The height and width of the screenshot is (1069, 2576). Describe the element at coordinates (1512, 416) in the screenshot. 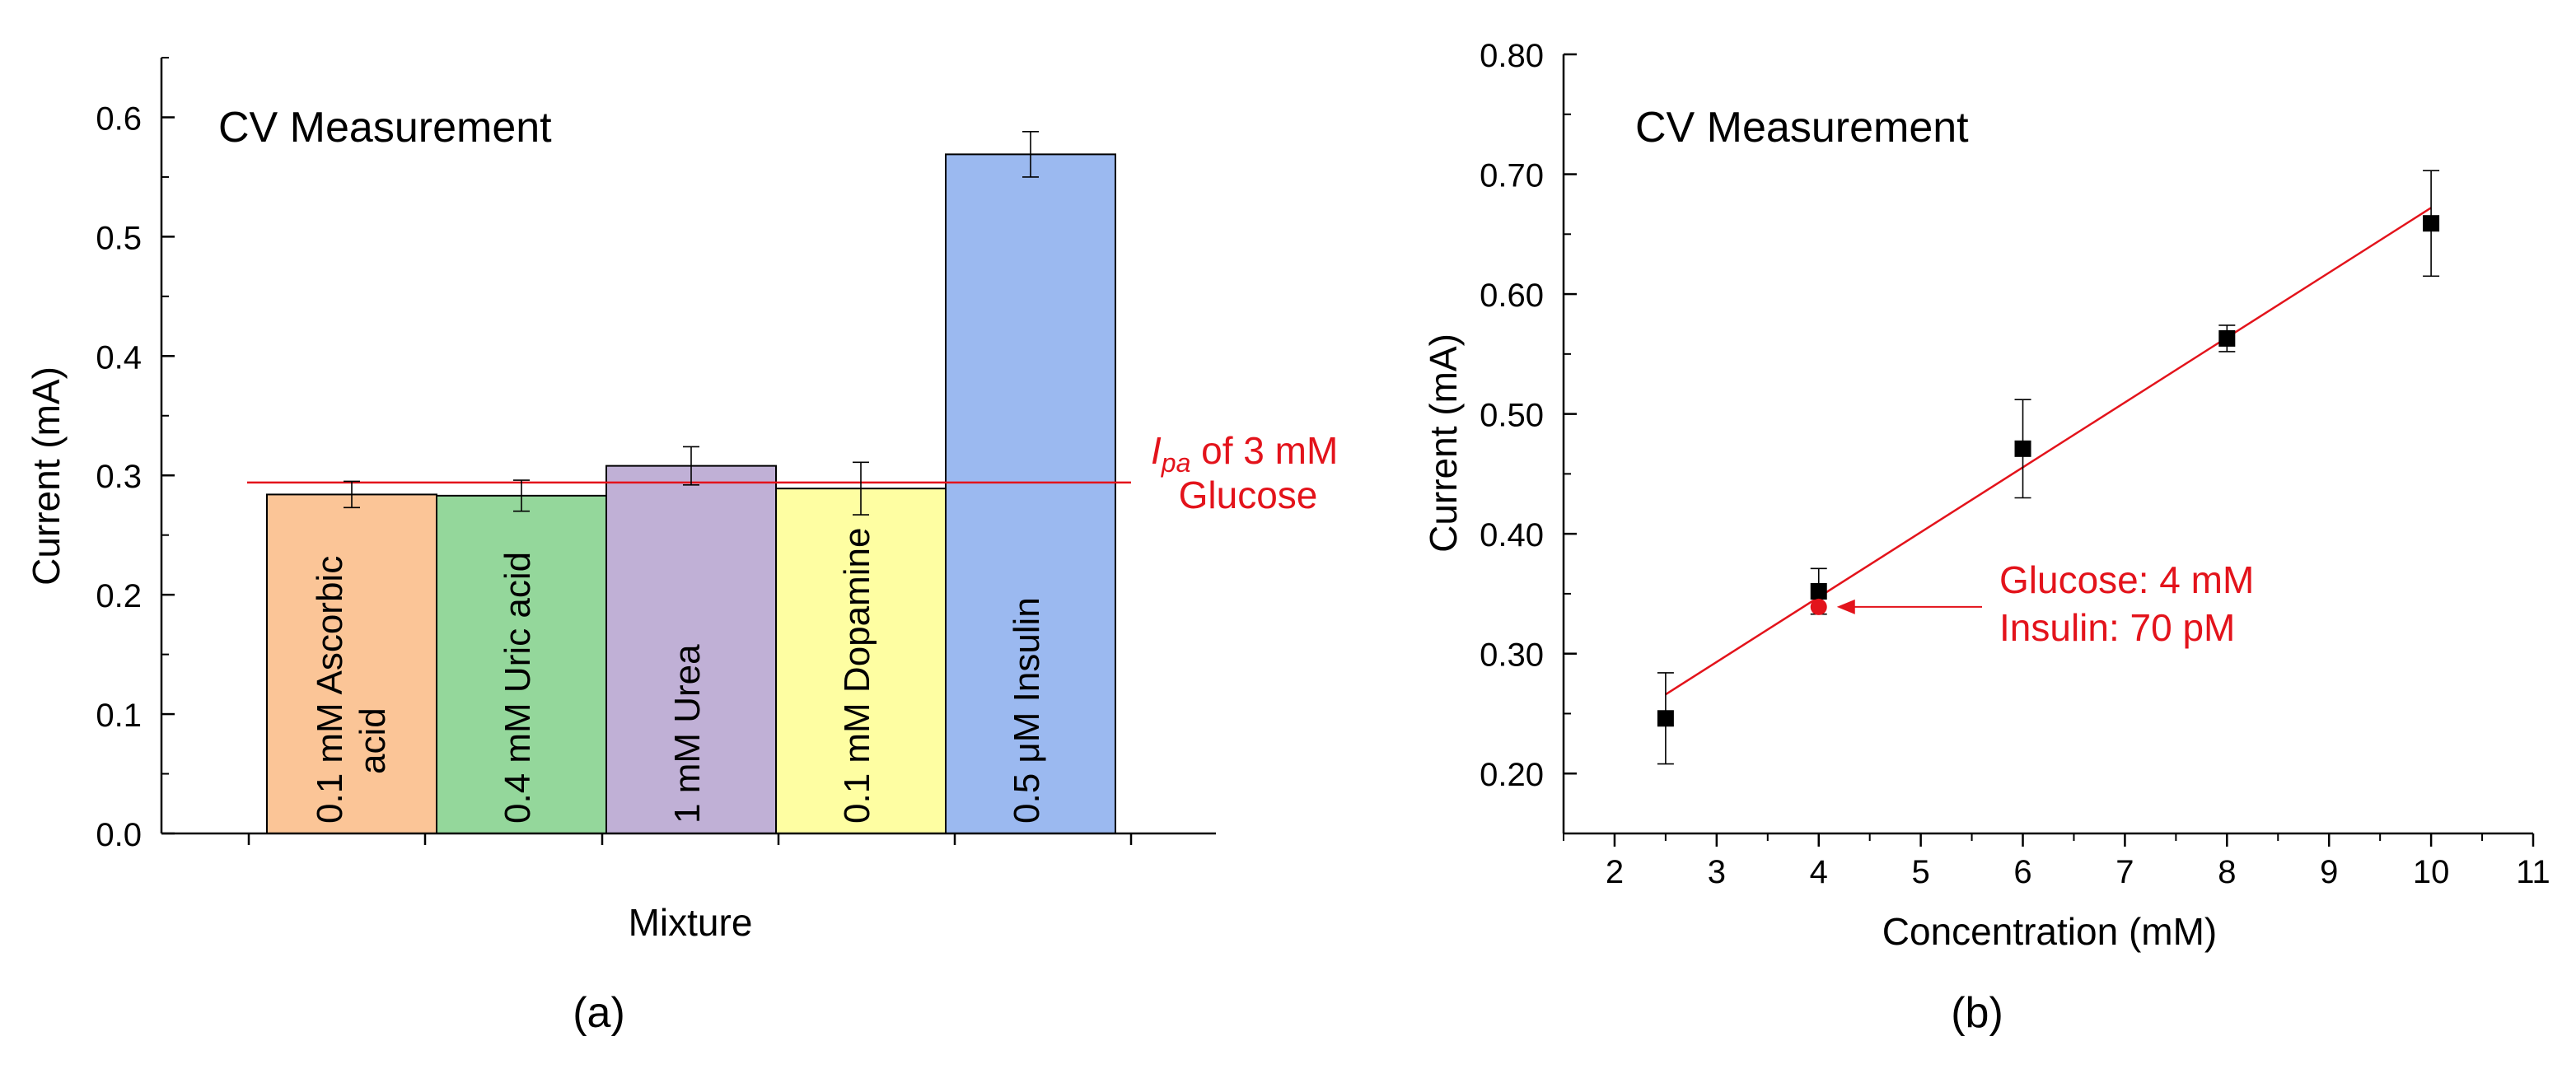

I see `y-tick-label: 0.50` at that location.